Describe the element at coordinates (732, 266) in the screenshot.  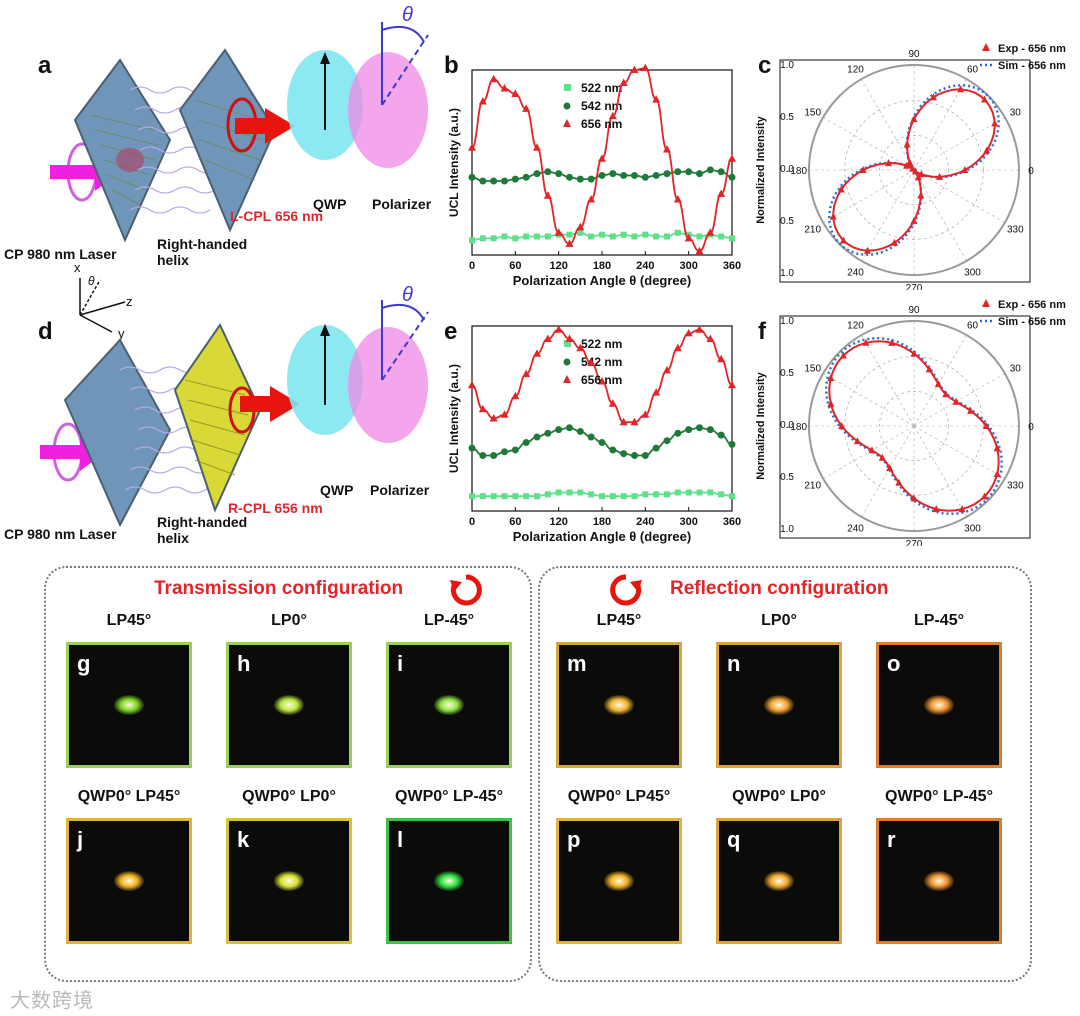
I see `x-tick-label: 360` at that location.